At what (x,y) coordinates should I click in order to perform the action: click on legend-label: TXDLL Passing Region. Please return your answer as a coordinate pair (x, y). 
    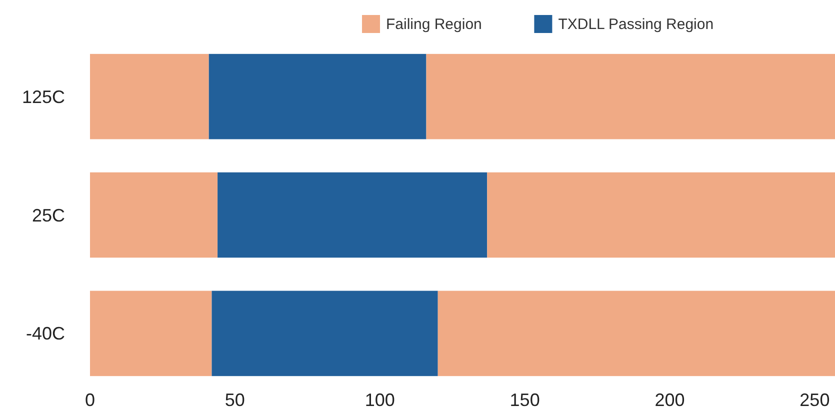
    Looking at the image, I should click on (636, 24).